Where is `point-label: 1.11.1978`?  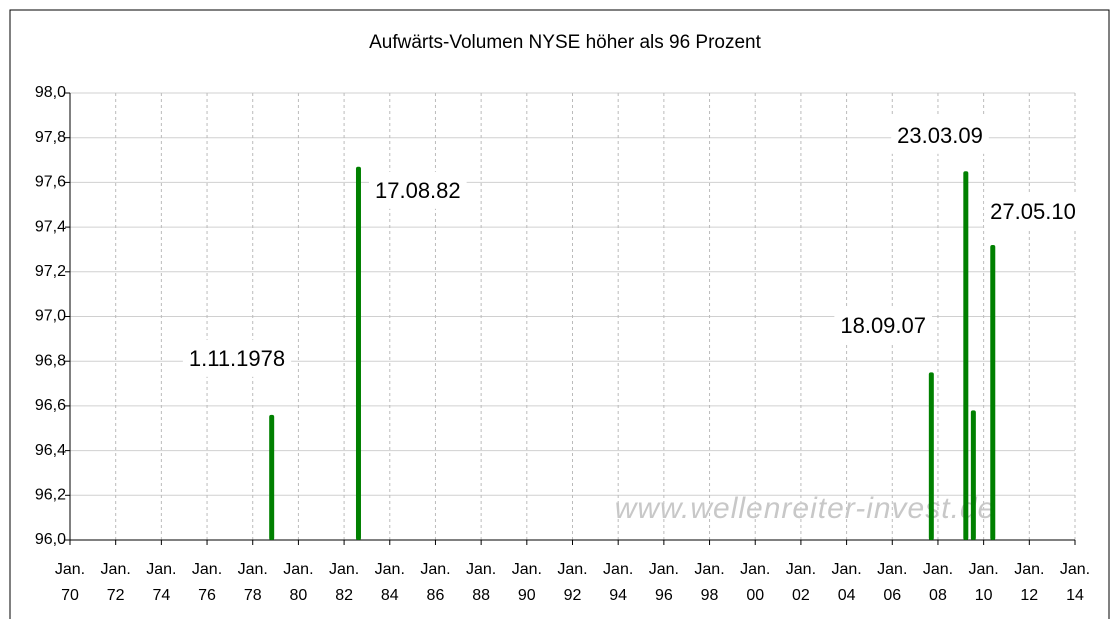
point-label: 1.11.1978 is located at coordinates (237, 358).